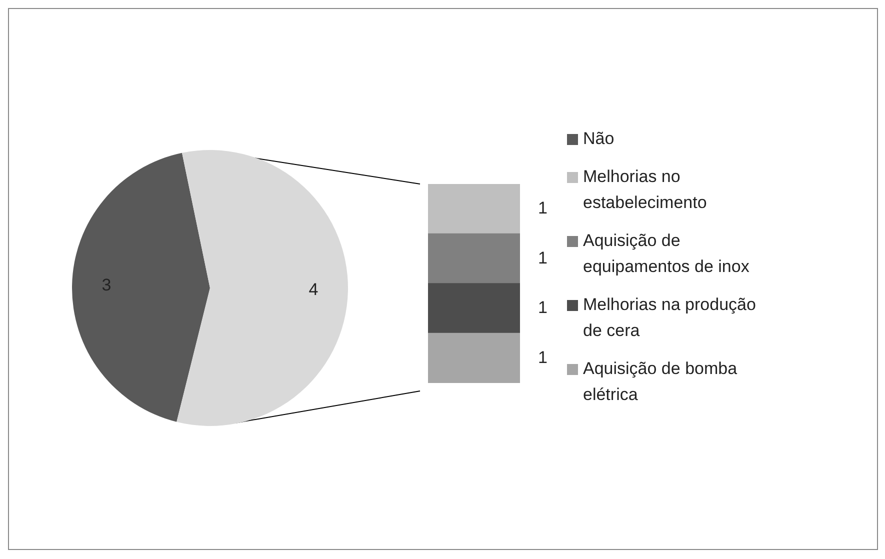 This screenshot has width=885, height=559. What do you see at coordinates (107, 285) in the screenshot?
I see `data-label: 3` at bounding box center [107, 285].